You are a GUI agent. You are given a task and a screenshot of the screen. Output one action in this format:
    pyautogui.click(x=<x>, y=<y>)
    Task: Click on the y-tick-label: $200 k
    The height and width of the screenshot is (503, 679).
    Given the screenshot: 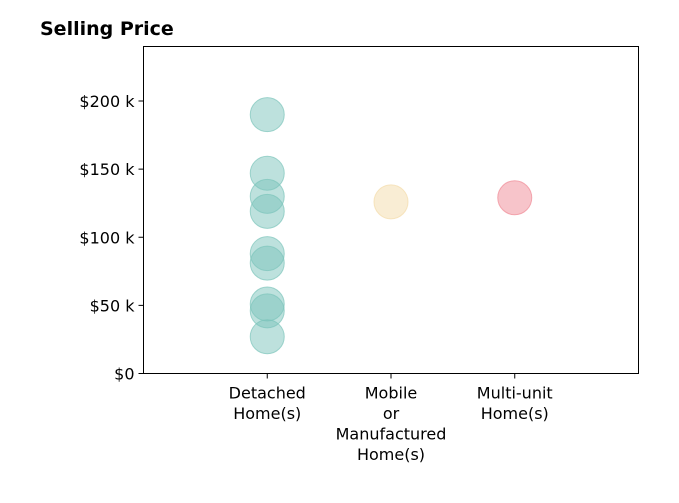 What is the action you would take?
    pyautogui.click(x=107, y=101)
    